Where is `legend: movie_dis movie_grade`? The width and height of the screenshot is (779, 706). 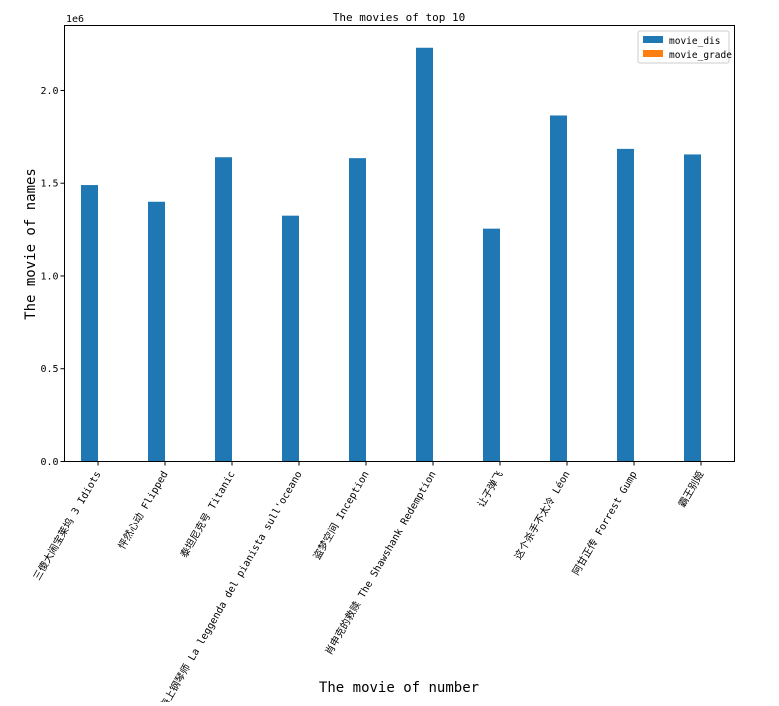 legend: movie_dis movie_grade is located at coordinates (684, 47).